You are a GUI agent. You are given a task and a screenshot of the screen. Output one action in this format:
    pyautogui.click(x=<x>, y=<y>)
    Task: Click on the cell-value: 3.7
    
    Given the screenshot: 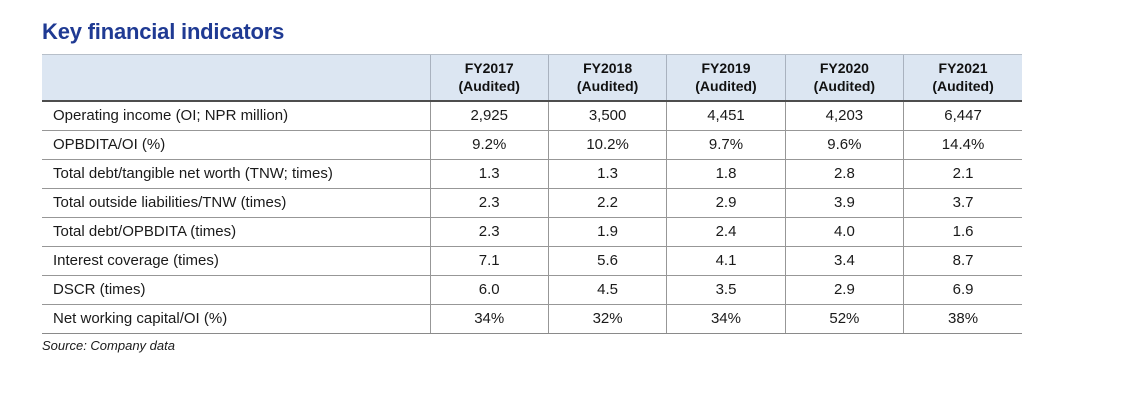 What is the action you would take?
    pyautogui.click(x=962, y=203)
    